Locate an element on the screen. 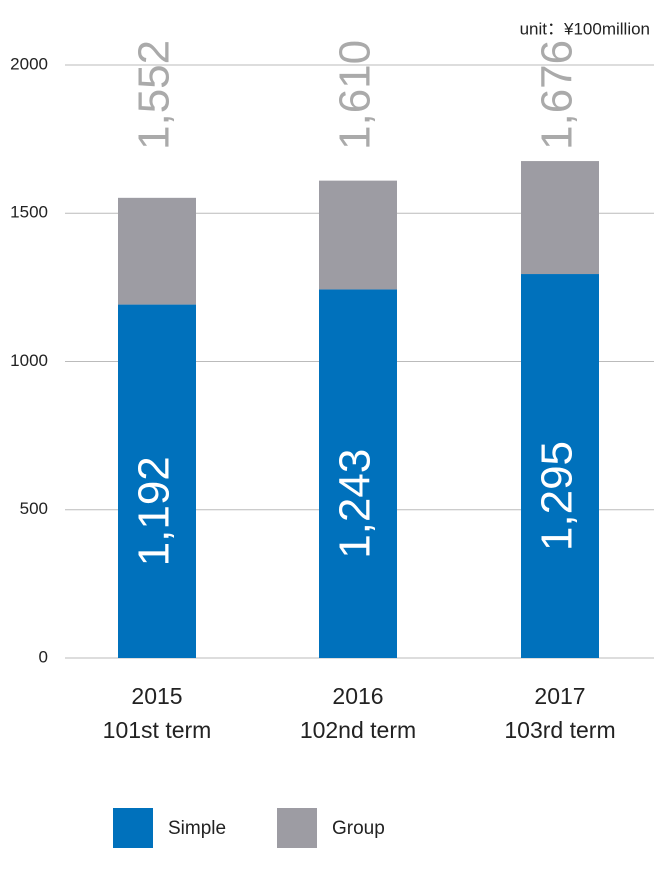 This screenshot has height=888, width=654. y-tick-label: 1000 is located at coordinates (29, 360).